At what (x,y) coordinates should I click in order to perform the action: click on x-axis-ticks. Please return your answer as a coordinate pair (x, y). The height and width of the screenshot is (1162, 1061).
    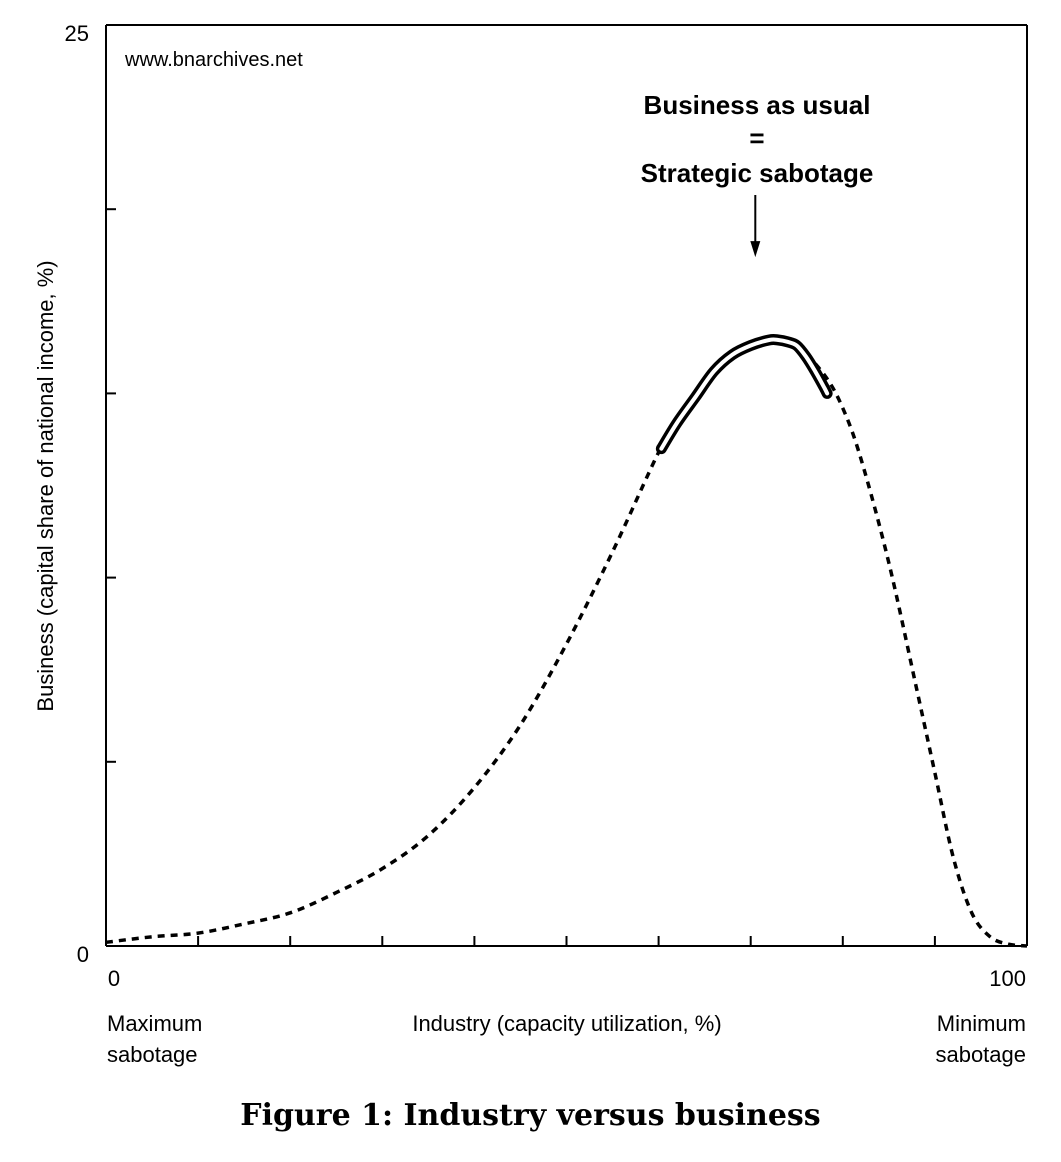
    Looking at the image, I should click on (566, 941).